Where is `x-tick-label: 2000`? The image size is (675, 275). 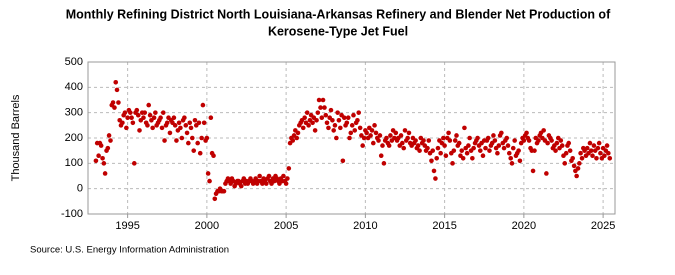 x-tick-label: 2000 is located at coordinates (207, 226).